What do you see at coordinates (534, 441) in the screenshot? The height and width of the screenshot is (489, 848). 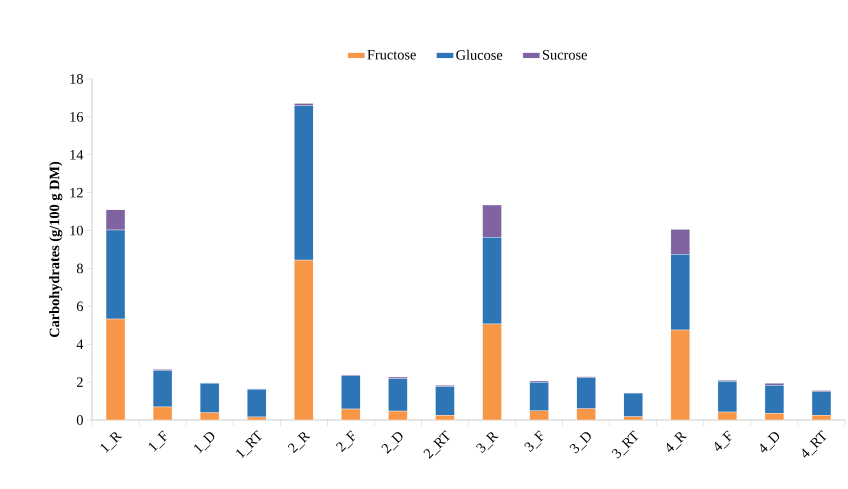 I see `x-tick-label: 3_F` at bounding box center [534, 441].